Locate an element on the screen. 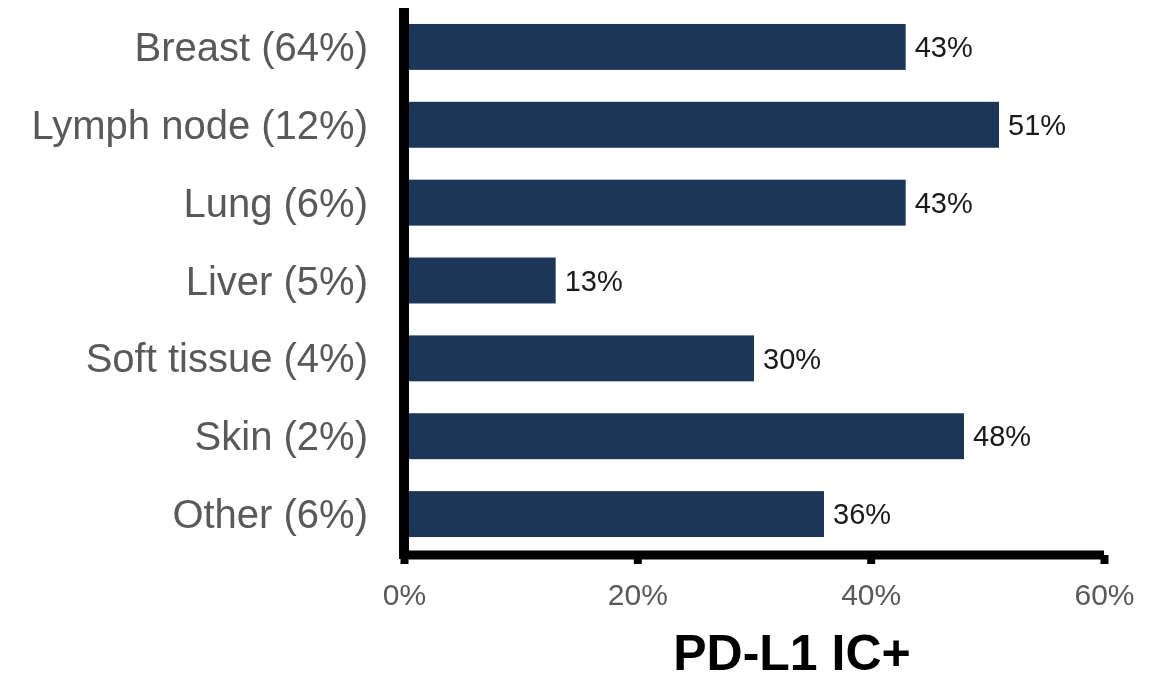 This screenshot has height=675, width=1149. y-tick-label: Other (6%) is located at coordinates (270, 514).